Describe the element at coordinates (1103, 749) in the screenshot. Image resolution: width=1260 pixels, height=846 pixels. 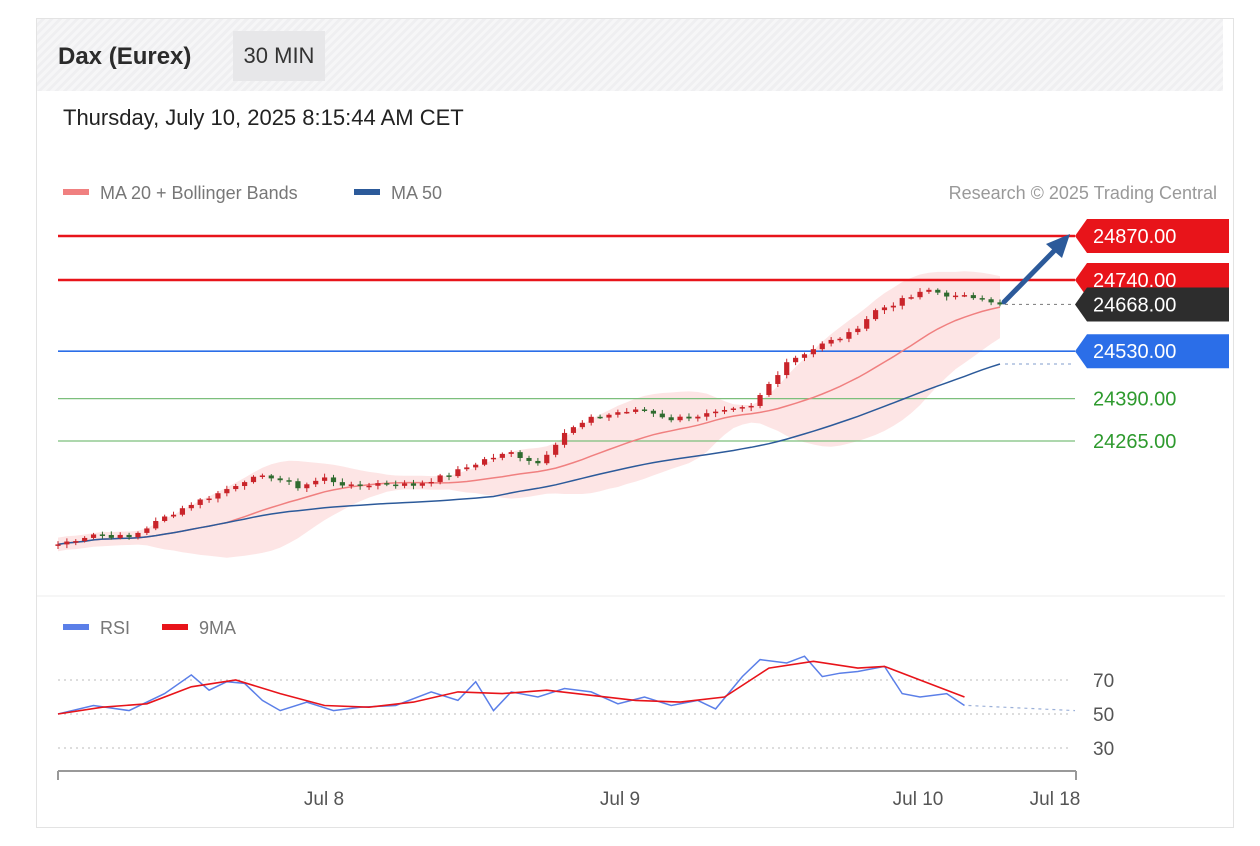
I see `rsi-level-label-30: 30` at that location.